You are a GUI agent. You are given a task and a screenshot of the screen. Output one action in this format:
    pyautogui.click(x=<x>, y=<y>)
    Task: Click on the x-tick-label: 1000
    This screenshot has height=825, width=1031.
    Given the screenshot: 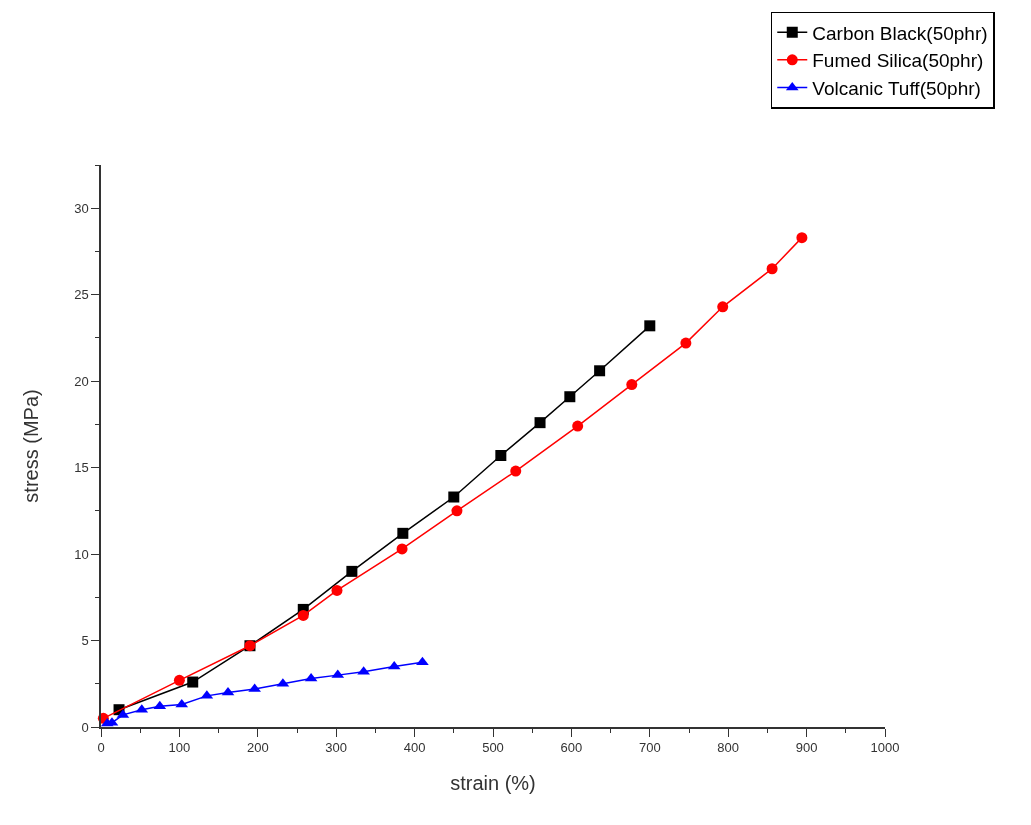 What is the action you would take?
    pyautogui.click(x=885, y=748)
    